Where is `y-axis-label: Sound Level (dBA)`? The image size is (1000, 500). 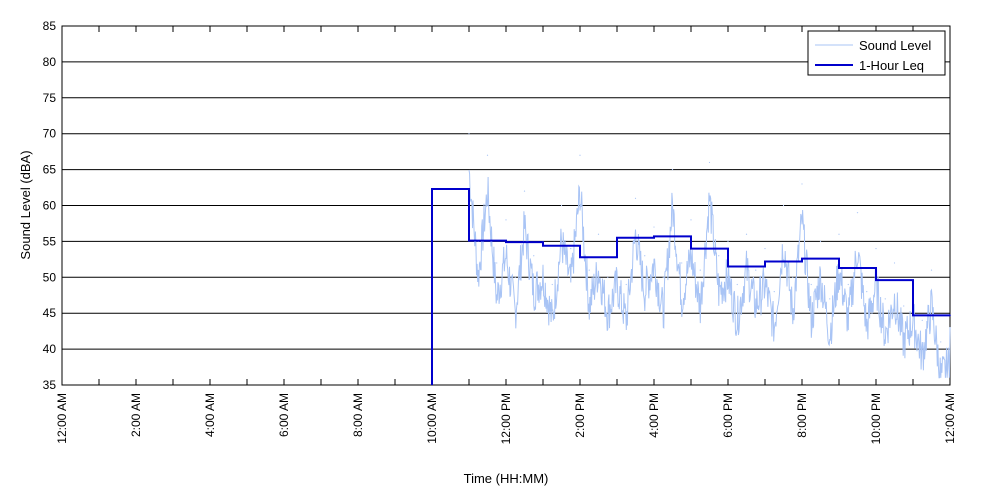 y-axis-label: Sound Level (dBA) is located at coordinates (25, 204).